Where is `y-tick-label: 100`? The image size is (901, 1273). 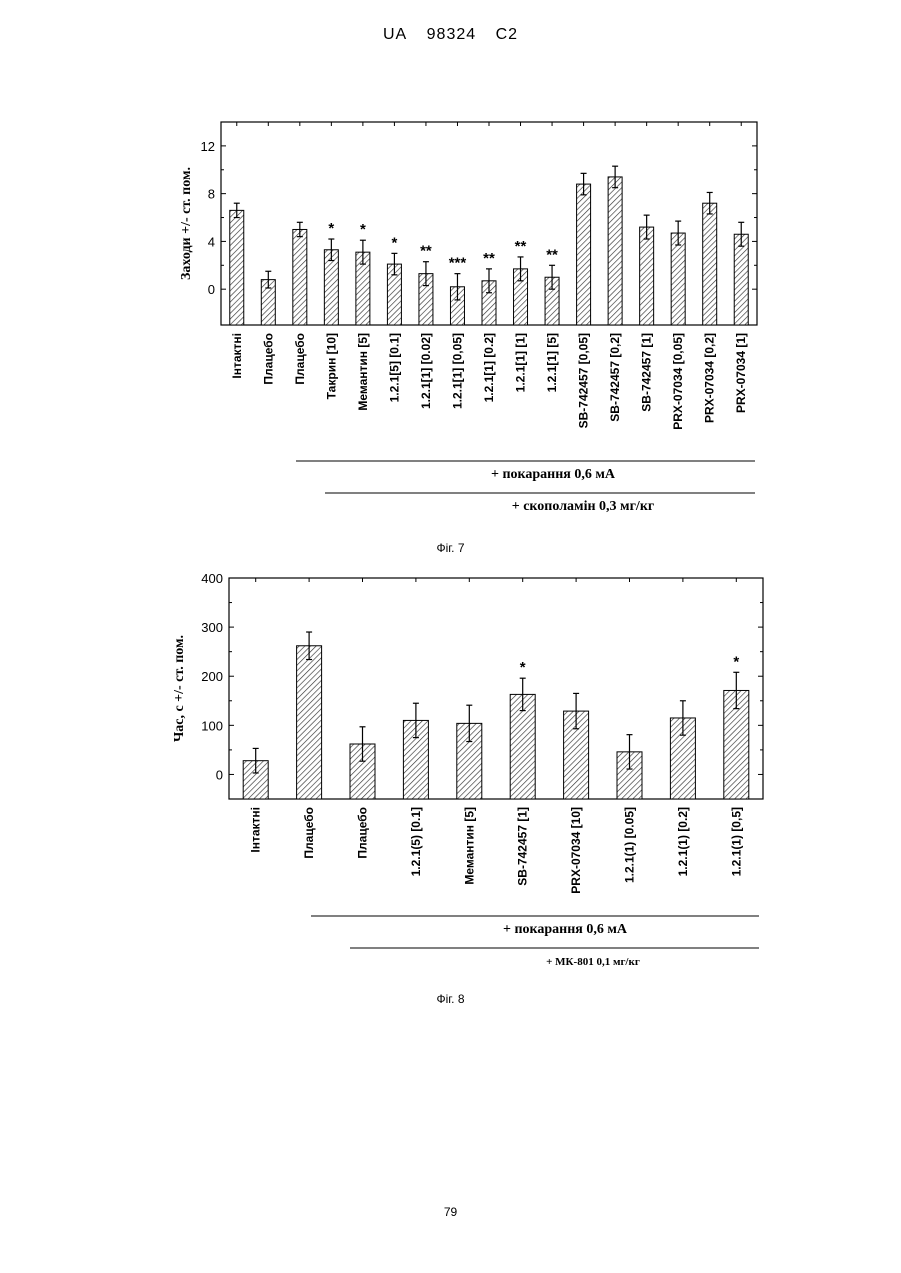 y-tick-label: 100 is located at coordinates (212, 725).